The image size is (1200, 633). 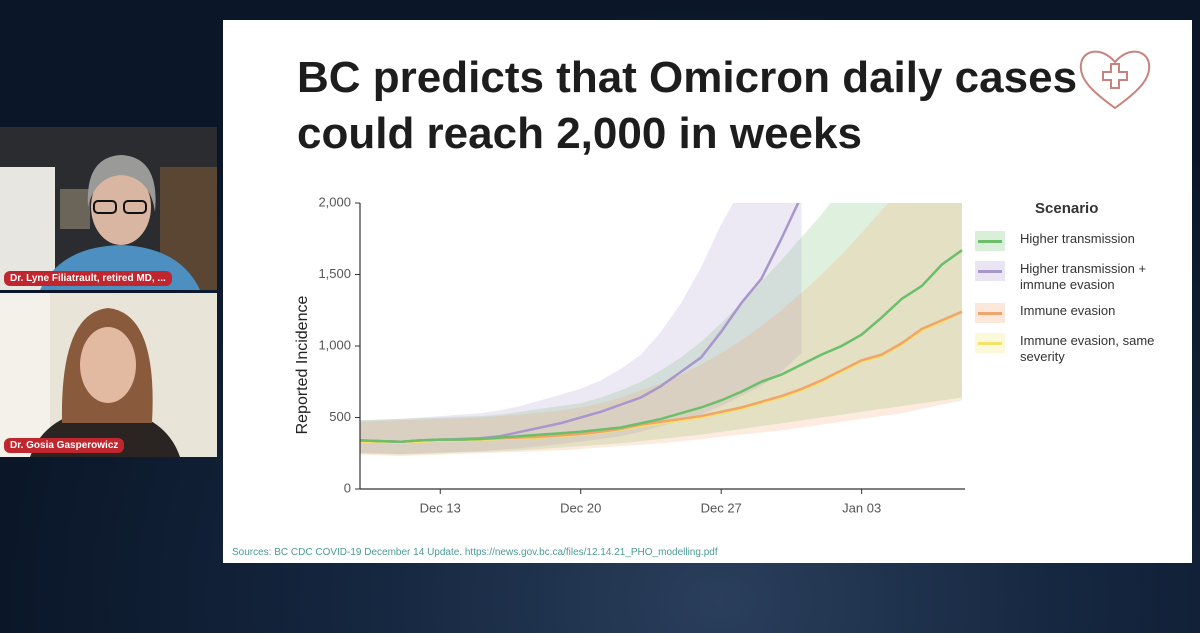 What do you see at coordinates (1077, 238) in the screenshot?
I see `legend-label: Higher transmission` at bounding box center [1077, 238].